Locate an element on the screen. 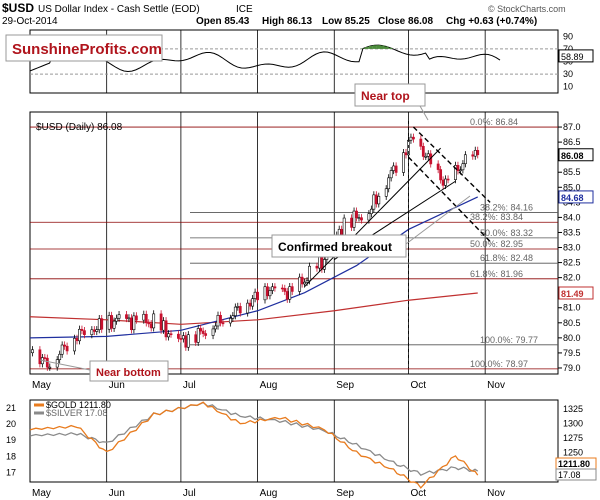 Image resolution: width=600 pixels, height=500 pixels. fib-level-label: 50.0%: 82.95 is located at coordinates (496, 244).